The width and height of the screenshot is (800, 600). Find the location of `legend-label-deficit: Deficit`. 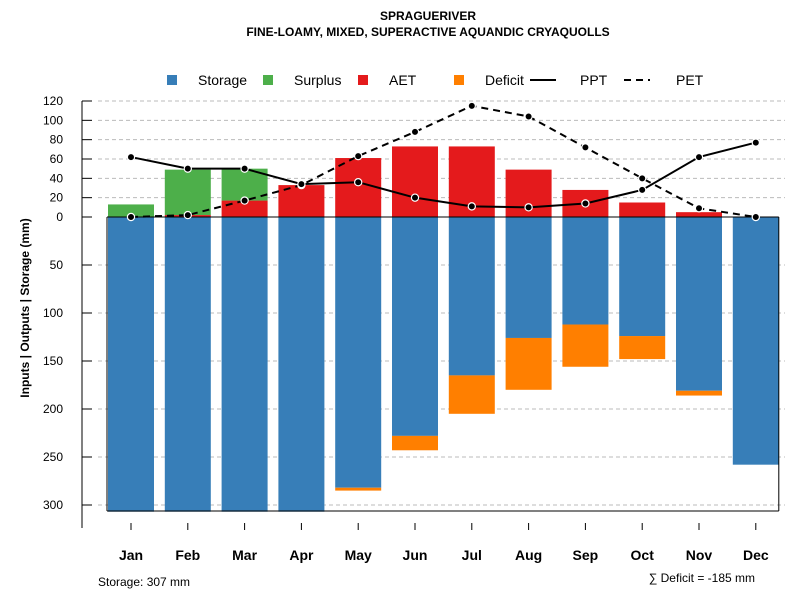

legend-label-deficit: Deficit is located at coordinates (504, 80).